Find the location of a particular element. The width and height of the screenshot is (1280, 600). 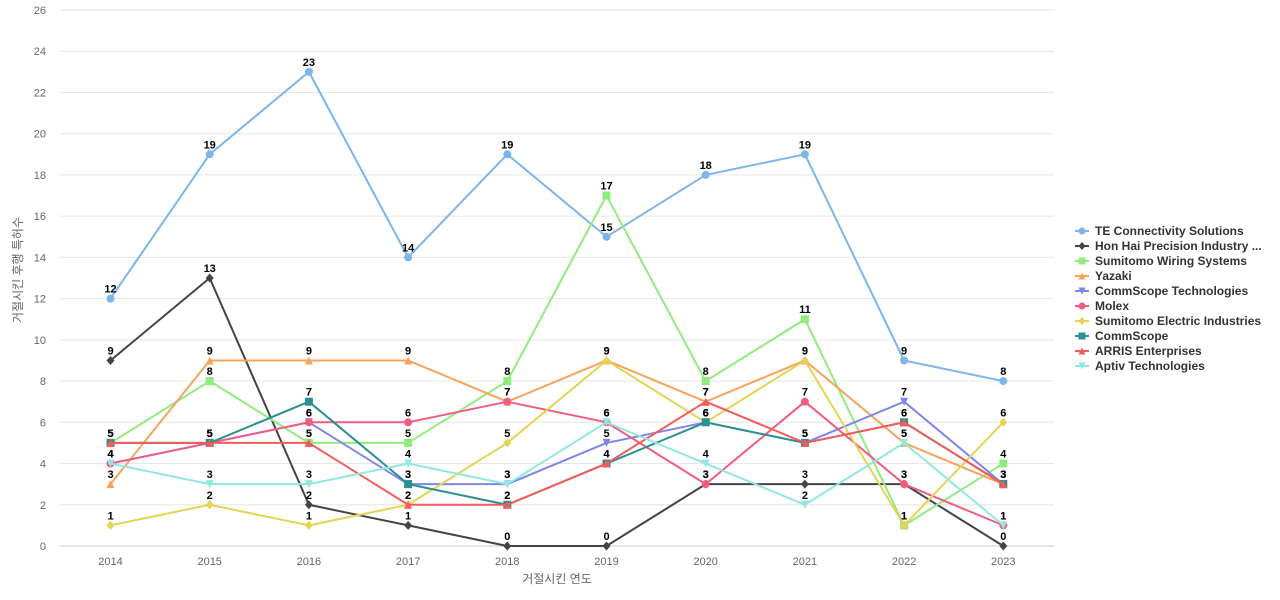

legend-item: Yazaki is located at coordinates (1103, 276).